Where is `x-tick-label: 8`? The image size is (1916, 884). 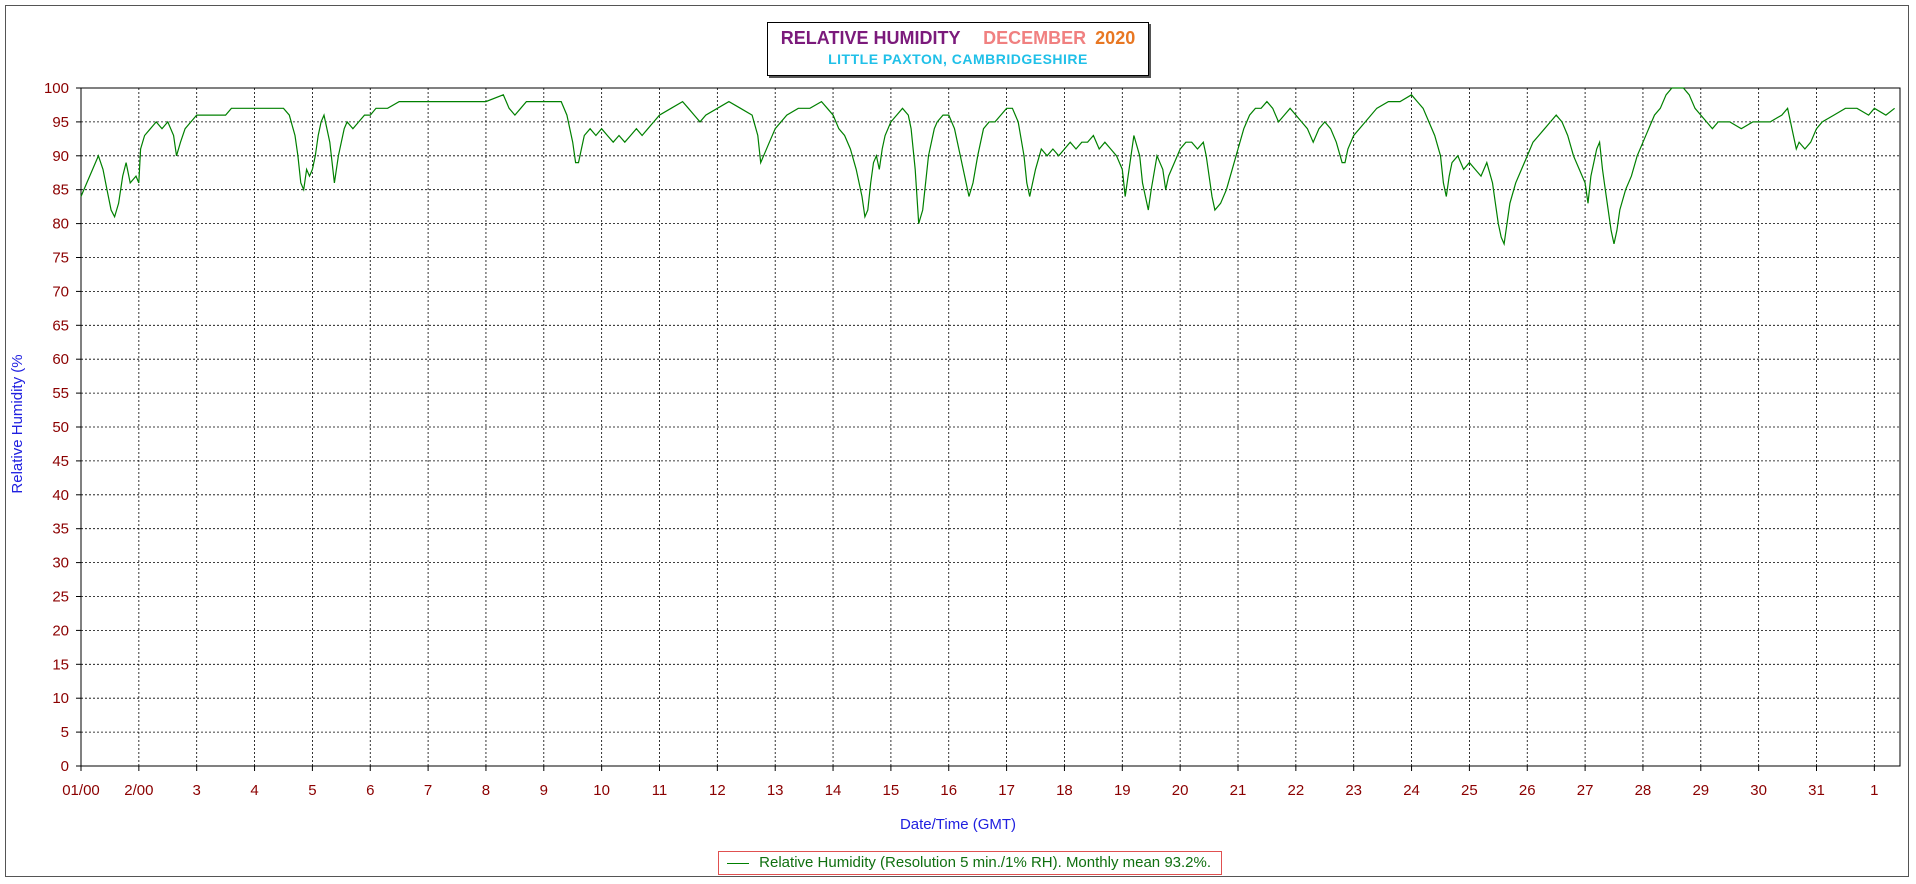 x-tick-label: 8 is located at coordinates (486, 790).